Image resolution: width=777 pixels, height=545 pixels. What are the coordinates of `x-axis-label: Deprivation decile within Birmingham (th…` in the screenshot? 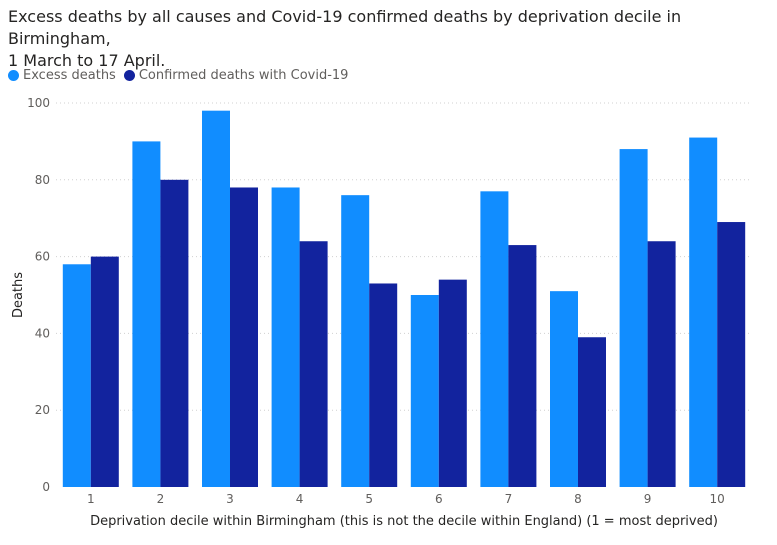 It's located at (404, 521).